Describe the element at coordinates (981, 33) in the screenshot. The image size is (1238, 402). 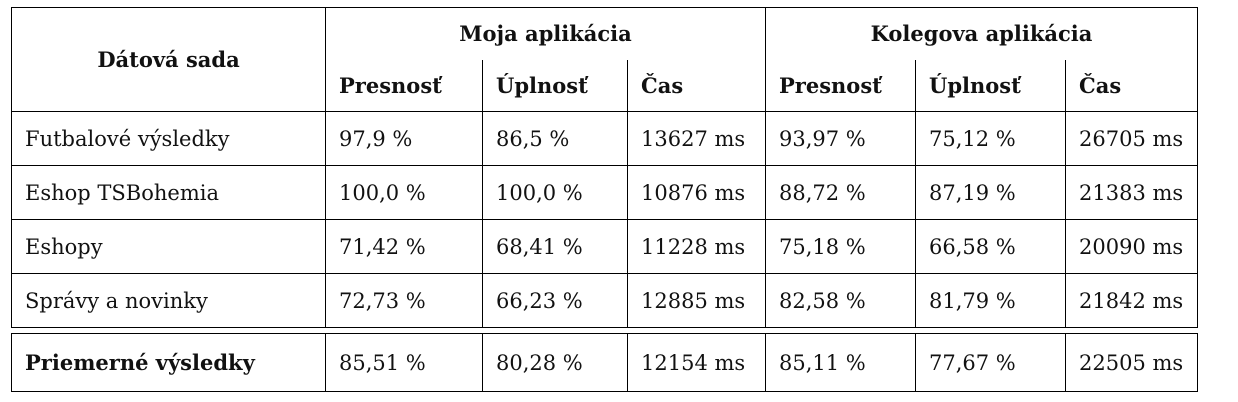
I see `group-header-colleague-app: Kolegova aplikácia` at that location.